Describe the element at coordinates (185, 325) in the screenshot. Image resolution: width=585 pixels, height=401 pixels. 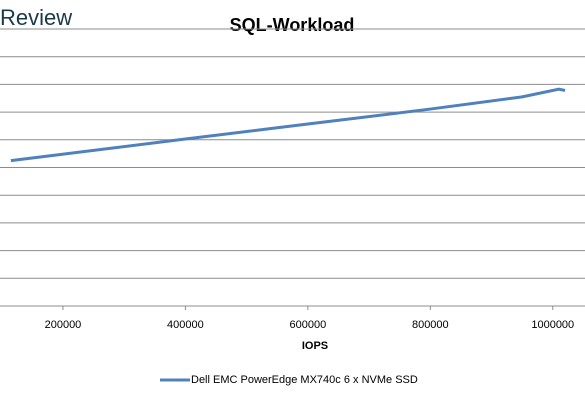
I see `x-tick-label: 400000` at that location.